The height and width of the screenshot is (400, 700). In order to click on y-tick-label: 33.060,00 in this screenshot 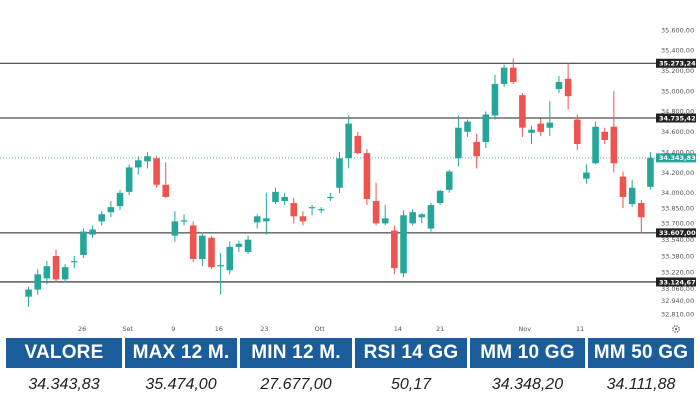, I will do `click(677, 289)`.